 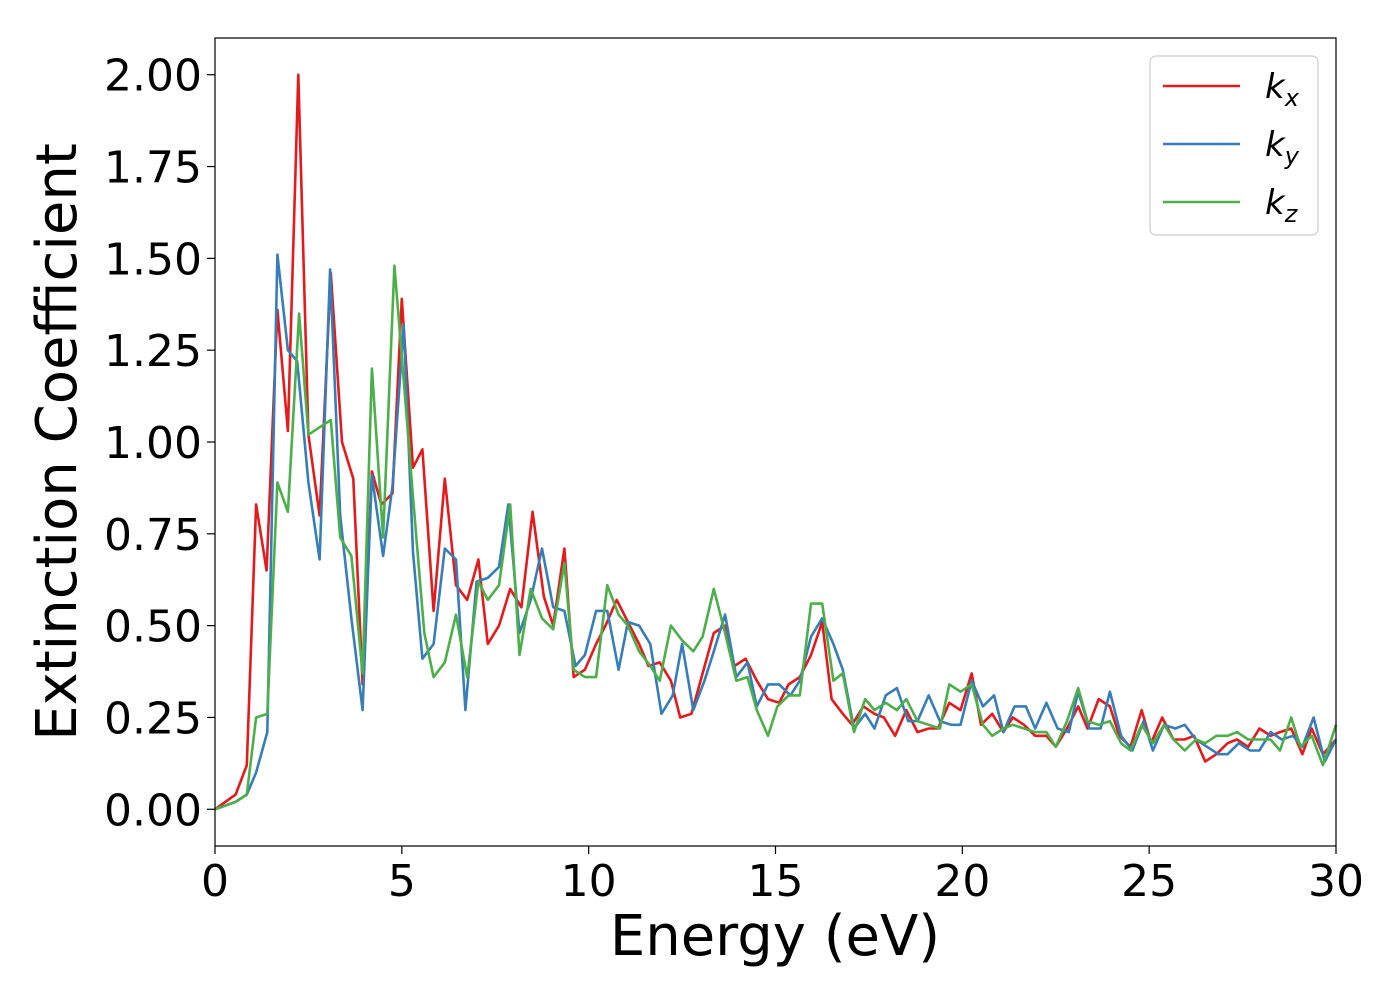 I want to click on legend-label-kz: kz, so click(x=1282, y=205).